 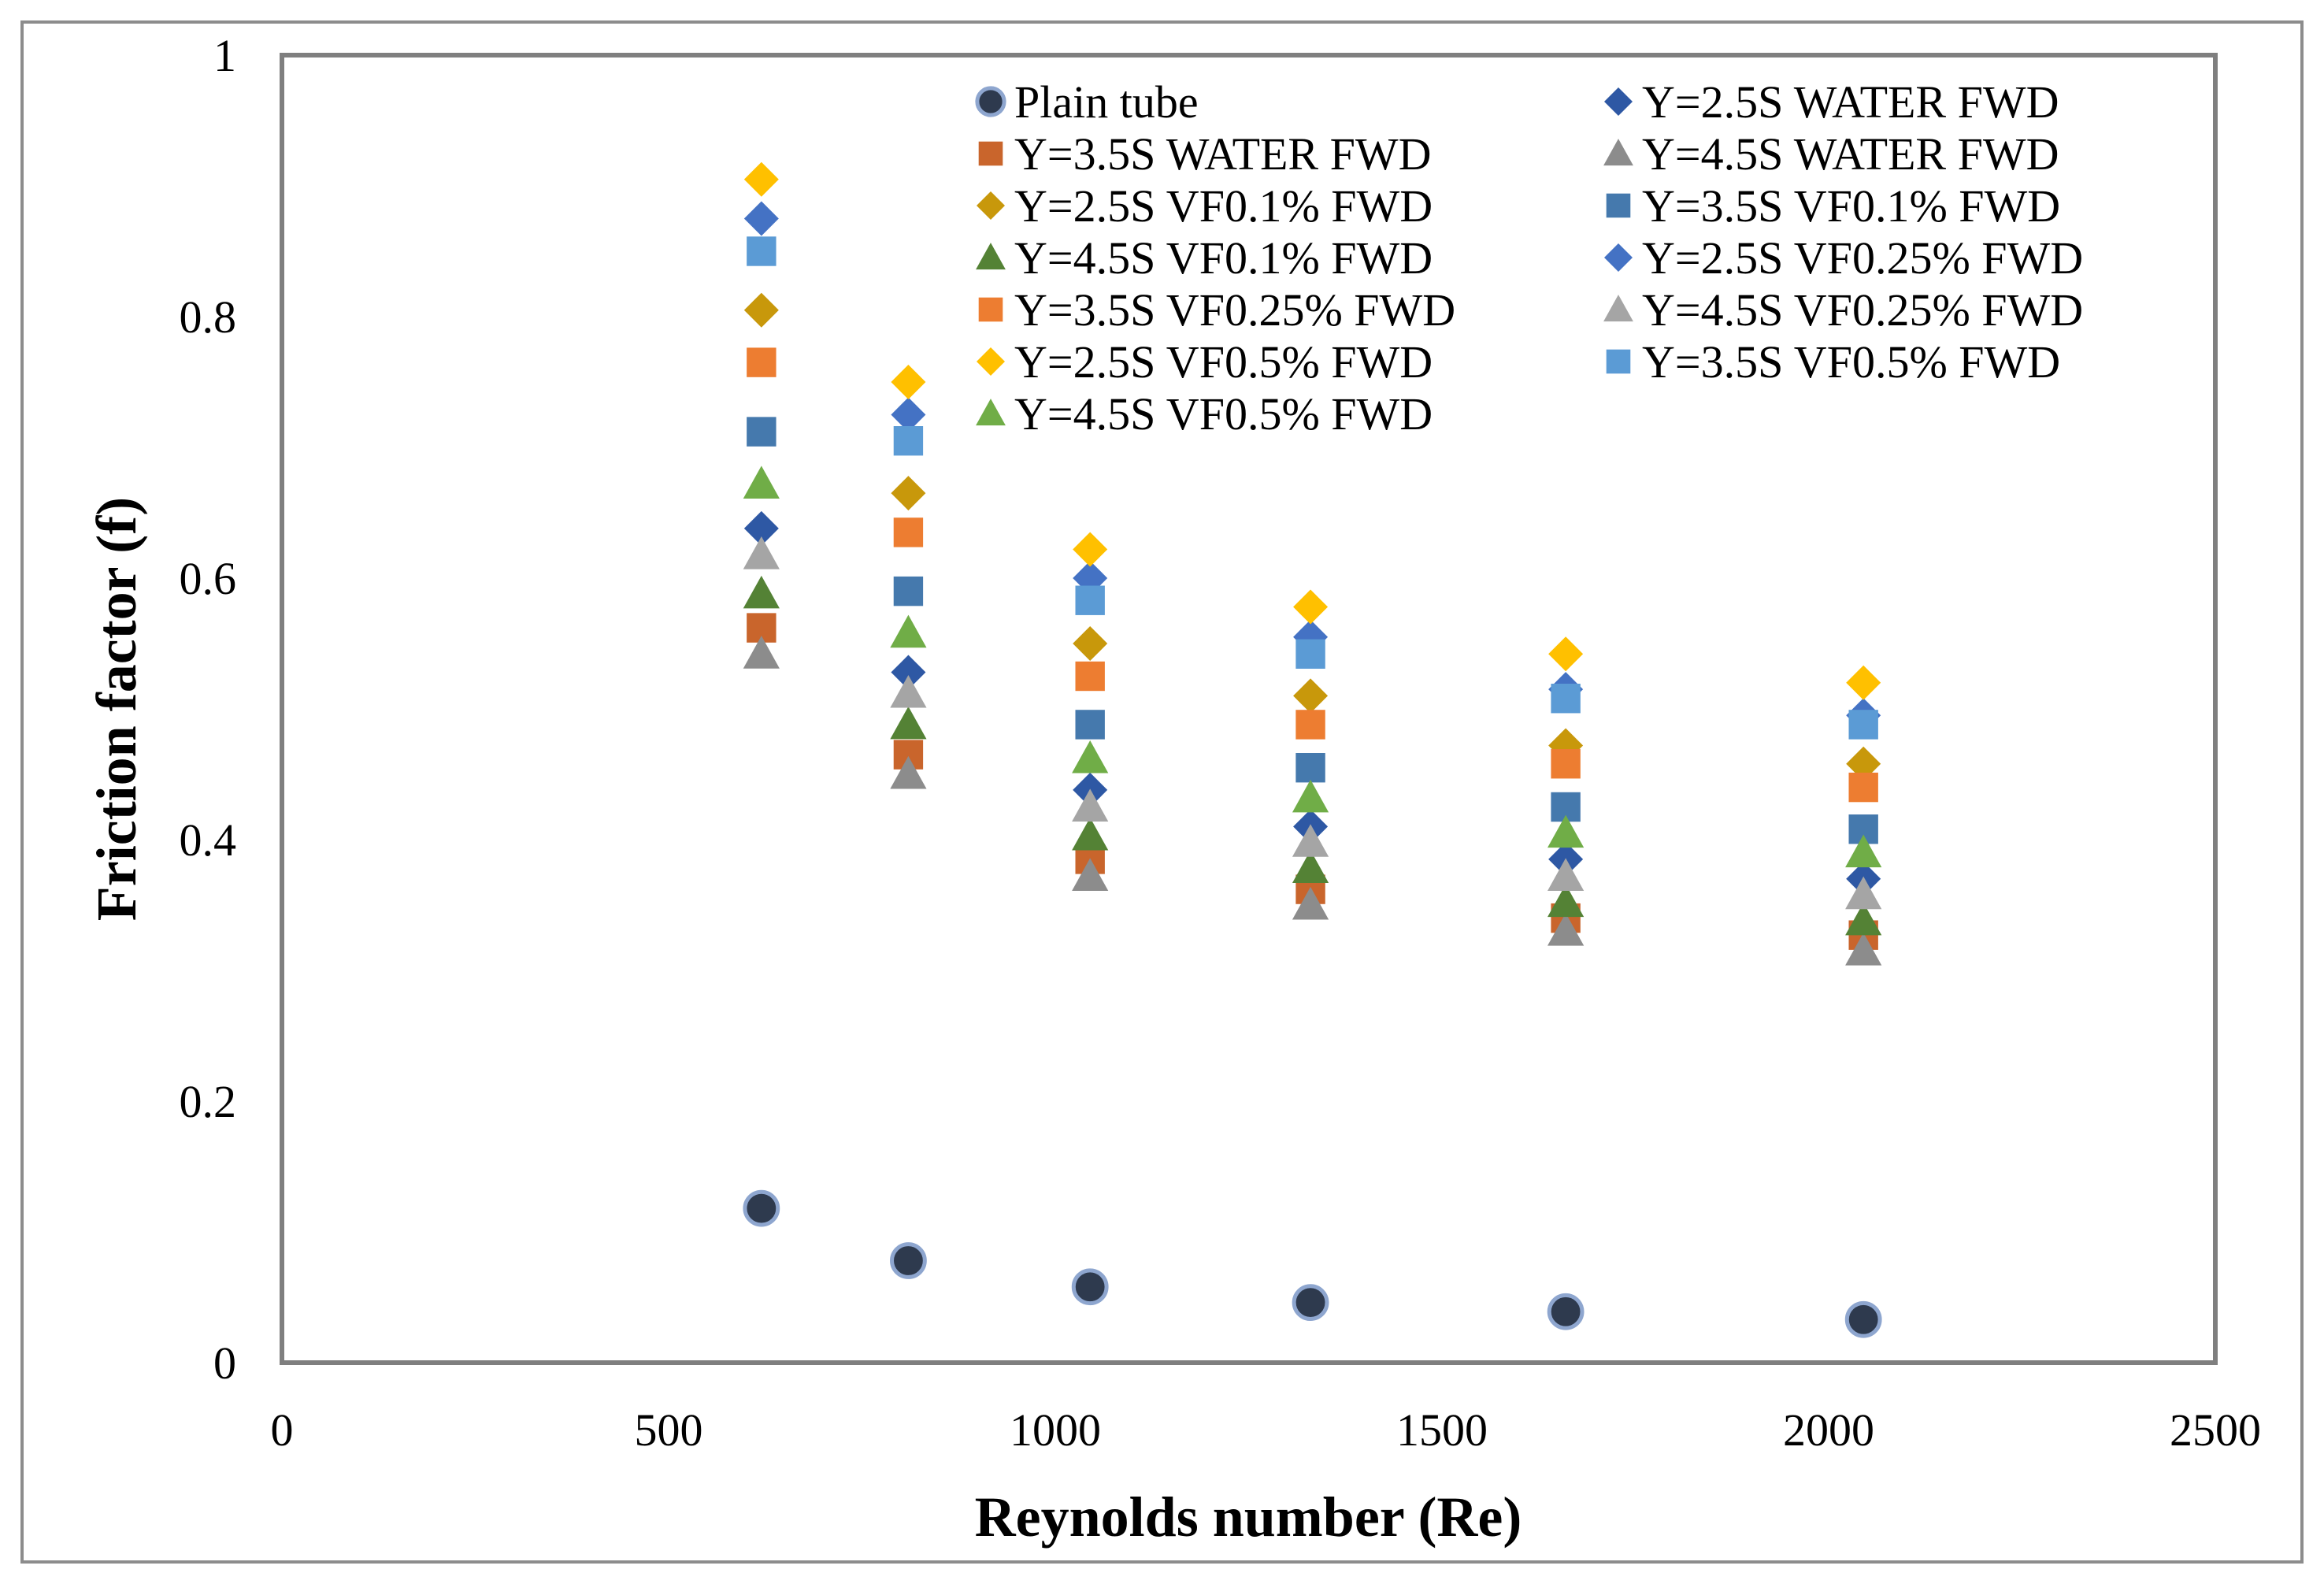 What do you see at coordinates (1618, 101) in the screenshot?
I see `legend-marker-y-2-5s-water-fwd` at bounding box center [1618, 101].